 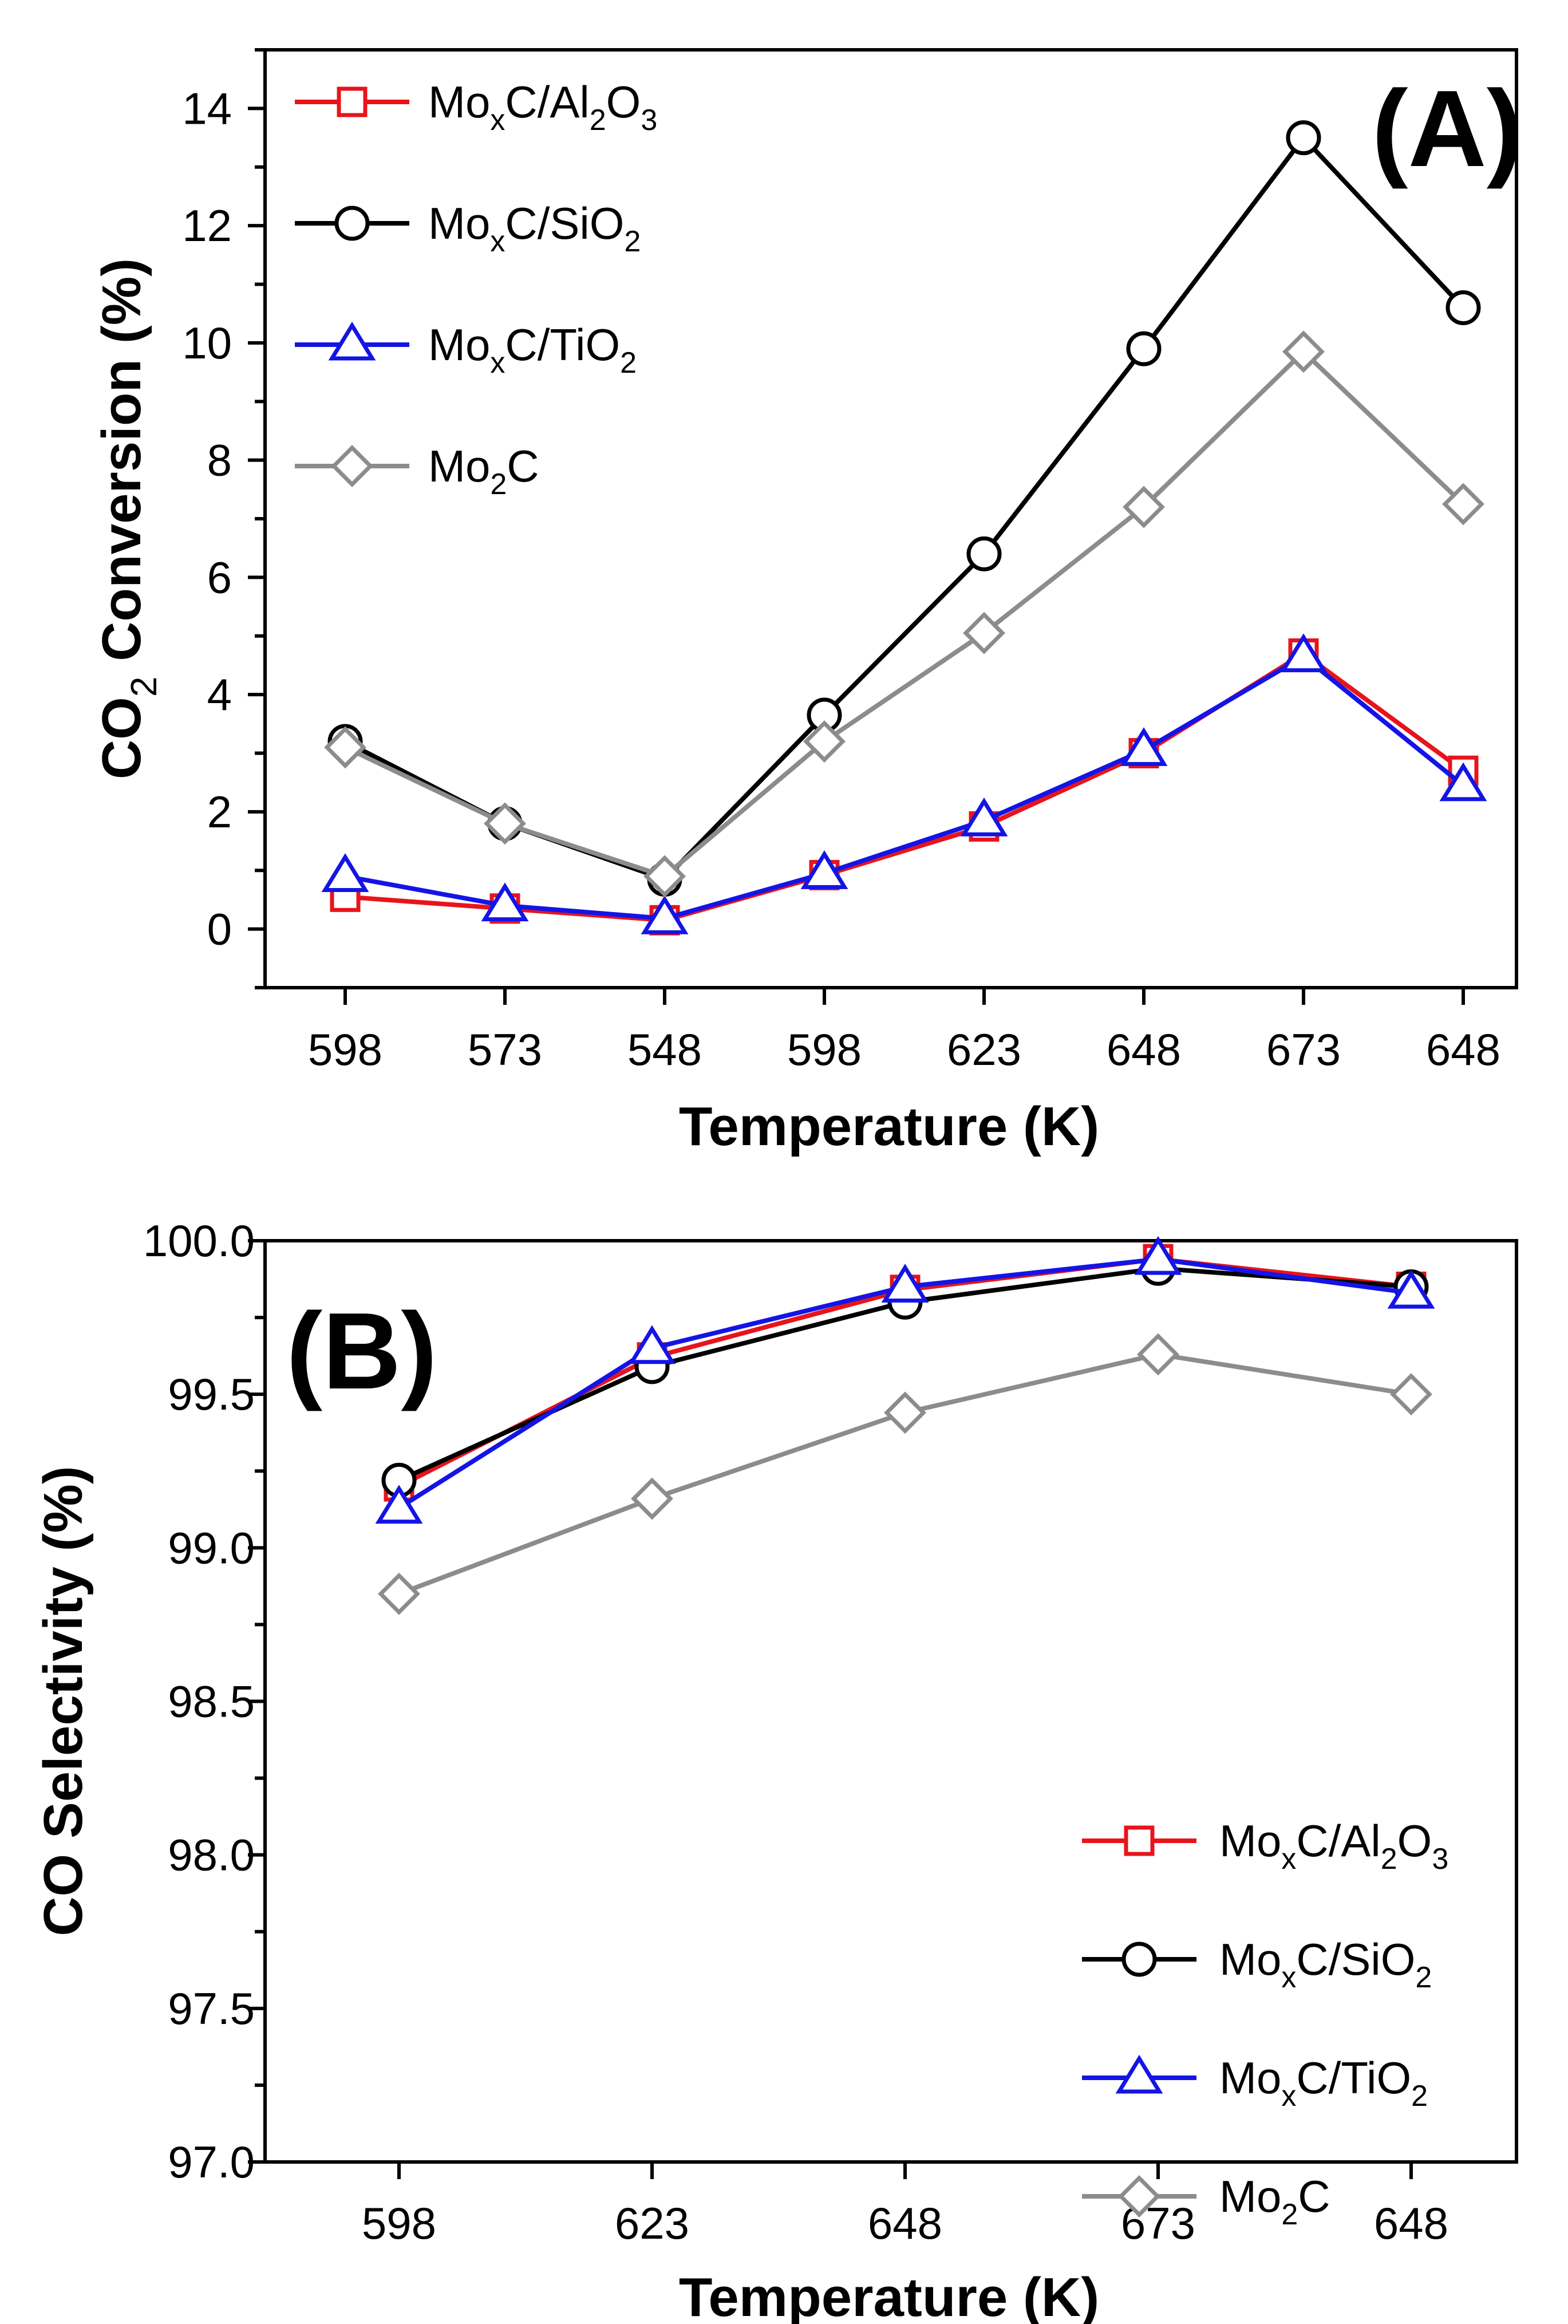 I want to click on panel-b-legend-label-moxc-al2o3-part-0: Mo, so click(x=1250, y=1841).